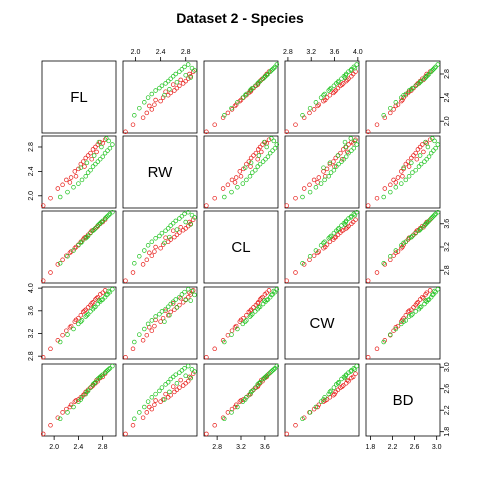 This screenshot has height=480, width=480. Describe the element at coordinates (160, 97) in the screenshot. I see `panel-frame-fl-rw` at that location.